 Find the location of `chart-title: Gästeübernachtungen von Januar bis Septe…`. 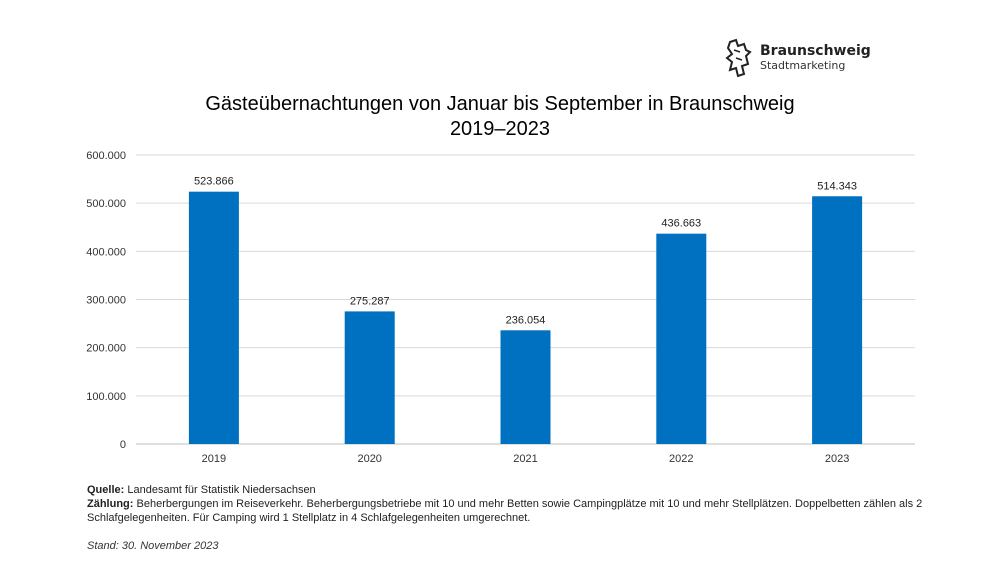

chart-title: Gästeübernachtungen von Januar bis Septe… is located at coordinates (499, 104).